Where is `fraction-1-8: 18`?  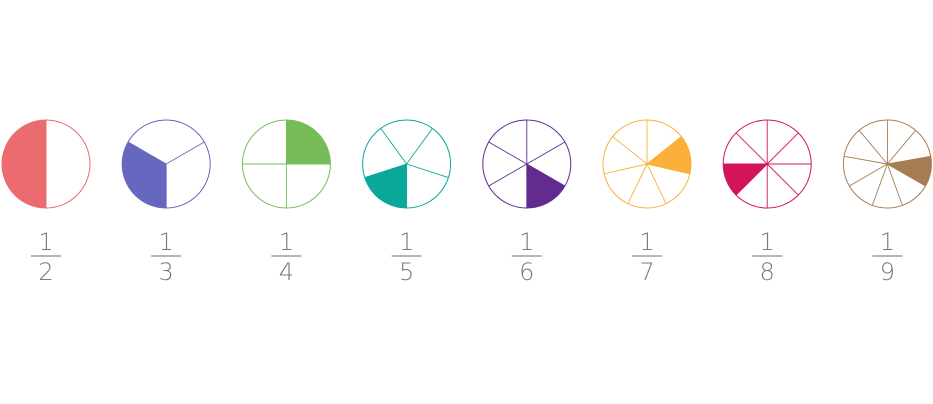 fraction-1-8: 18 is located at coordinates (767, 202).